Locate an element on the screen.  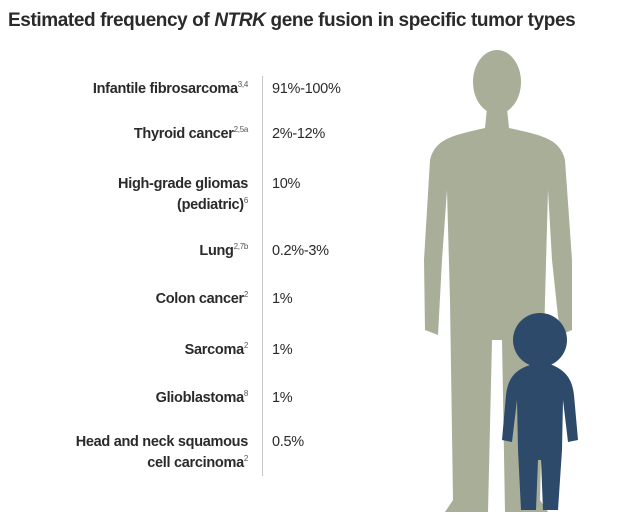
footnote-ref: 8 is located at coordinates (245, 393).